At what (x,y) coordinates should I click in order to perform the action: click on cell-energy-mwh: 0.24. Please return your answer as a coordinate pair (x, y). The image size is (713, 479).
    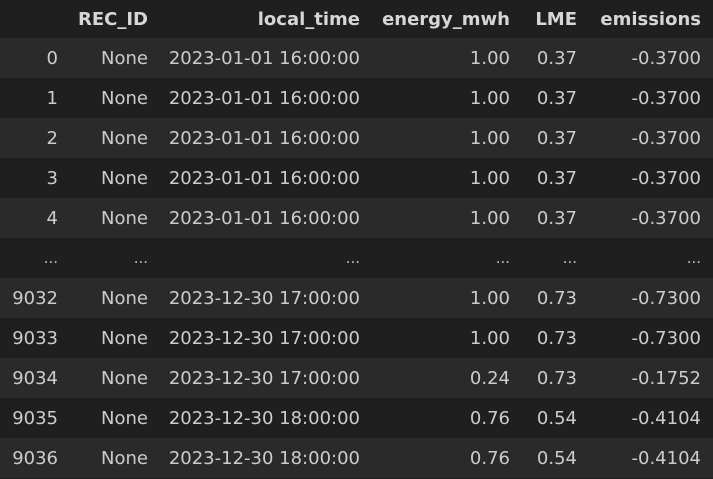
    Looking at the image, I should click on (489, 378).